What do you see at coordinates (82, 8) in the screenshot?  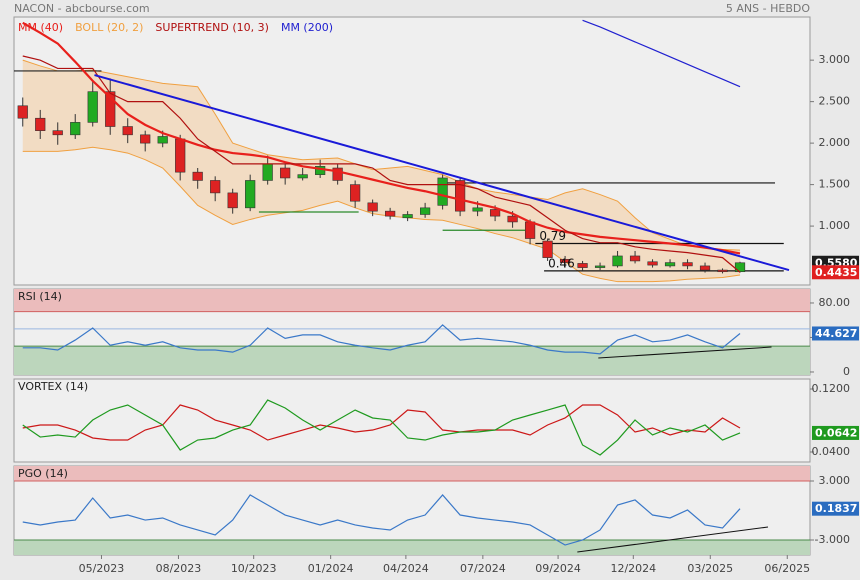 I see `header-left: NACON - abcbourse.com` at bounding box center [82, 8].